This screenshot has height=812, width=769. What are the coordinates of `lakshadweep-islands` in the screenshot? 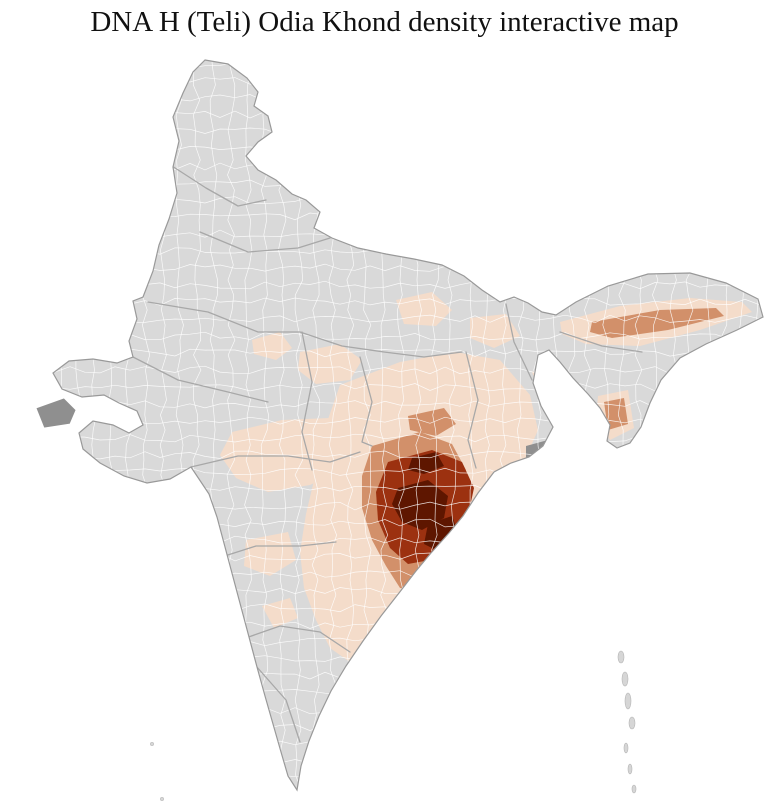 It's located at (157, 771).